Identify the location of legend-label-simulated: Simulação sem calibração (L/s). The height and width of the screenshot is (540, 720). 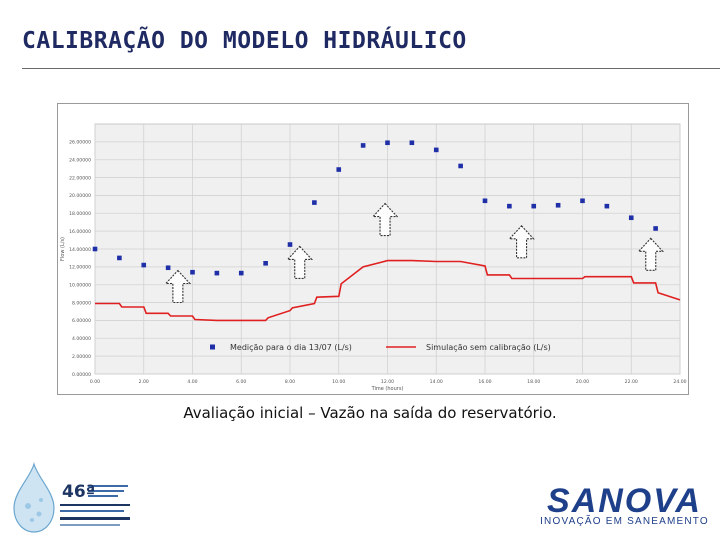
(488, 347).